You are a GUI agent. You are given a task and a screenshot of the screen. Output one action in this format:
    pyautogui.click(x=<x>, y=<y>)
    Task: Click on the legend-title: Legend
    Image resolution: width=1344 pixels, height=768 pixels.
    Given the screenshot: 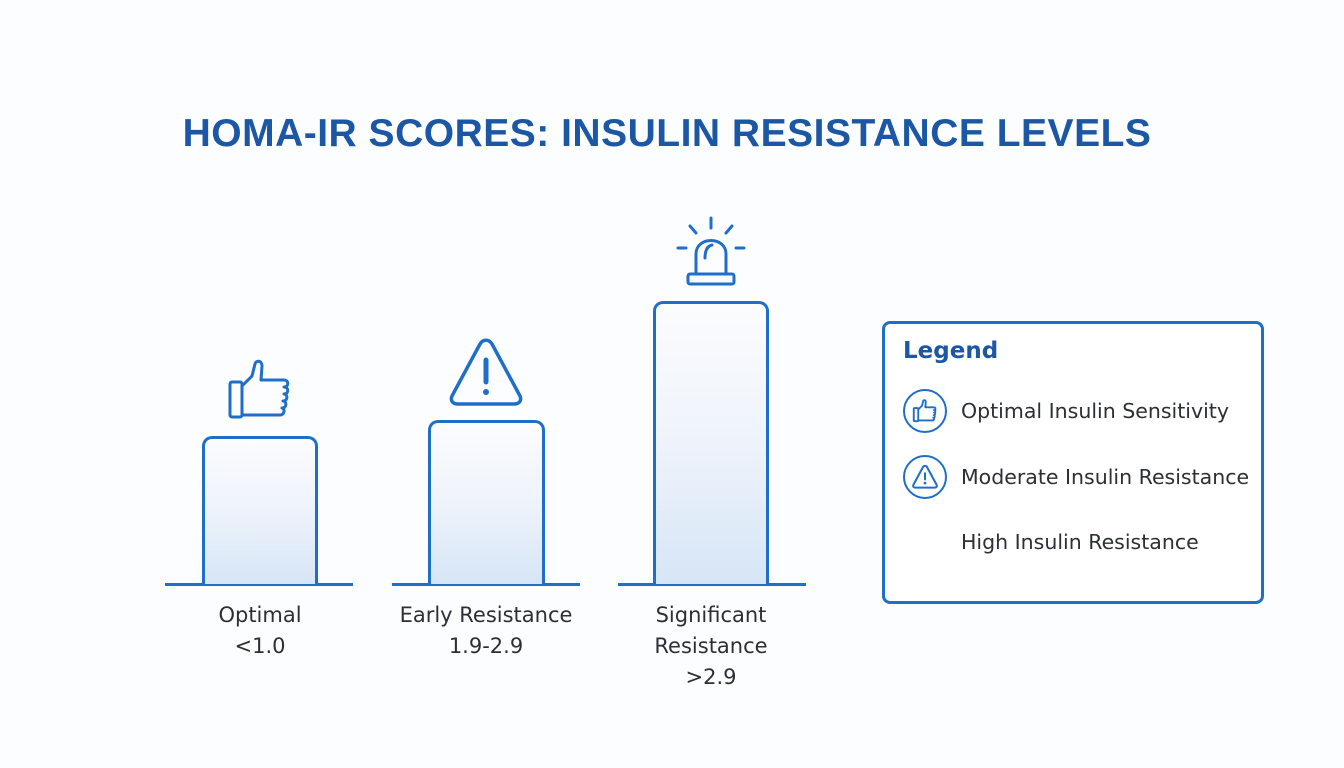 What is the action you would take?
    pyautogui.click(x=951, y=351)
    